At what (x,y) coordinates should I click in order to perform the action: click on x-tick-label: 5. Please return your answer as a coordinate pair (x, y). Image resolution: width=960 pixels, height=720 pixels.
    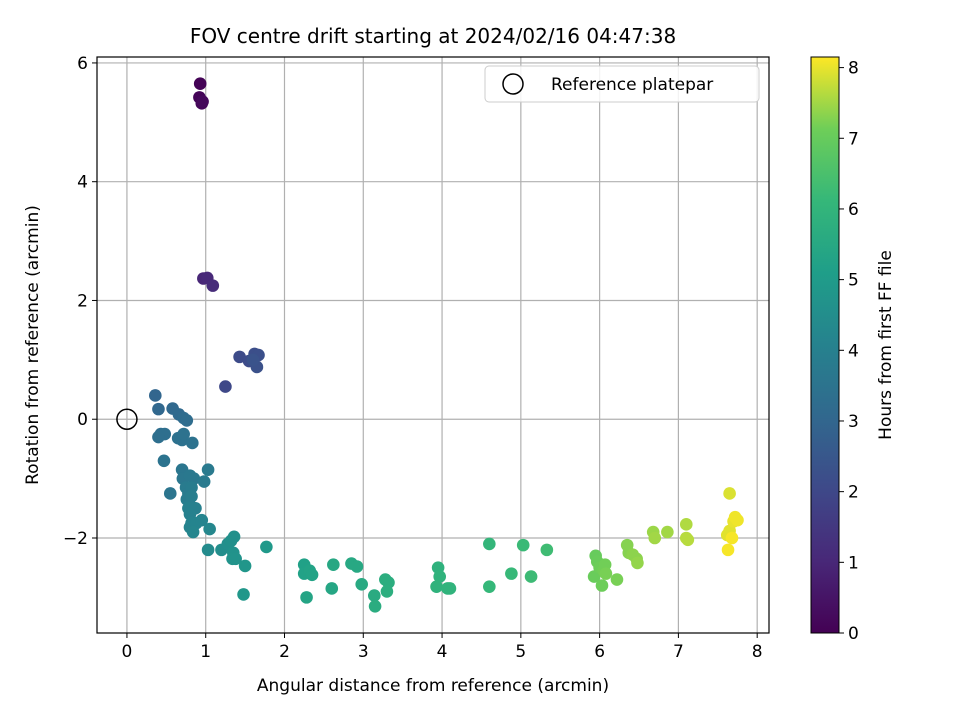
    Looking at the image, I should click on (520, 652).